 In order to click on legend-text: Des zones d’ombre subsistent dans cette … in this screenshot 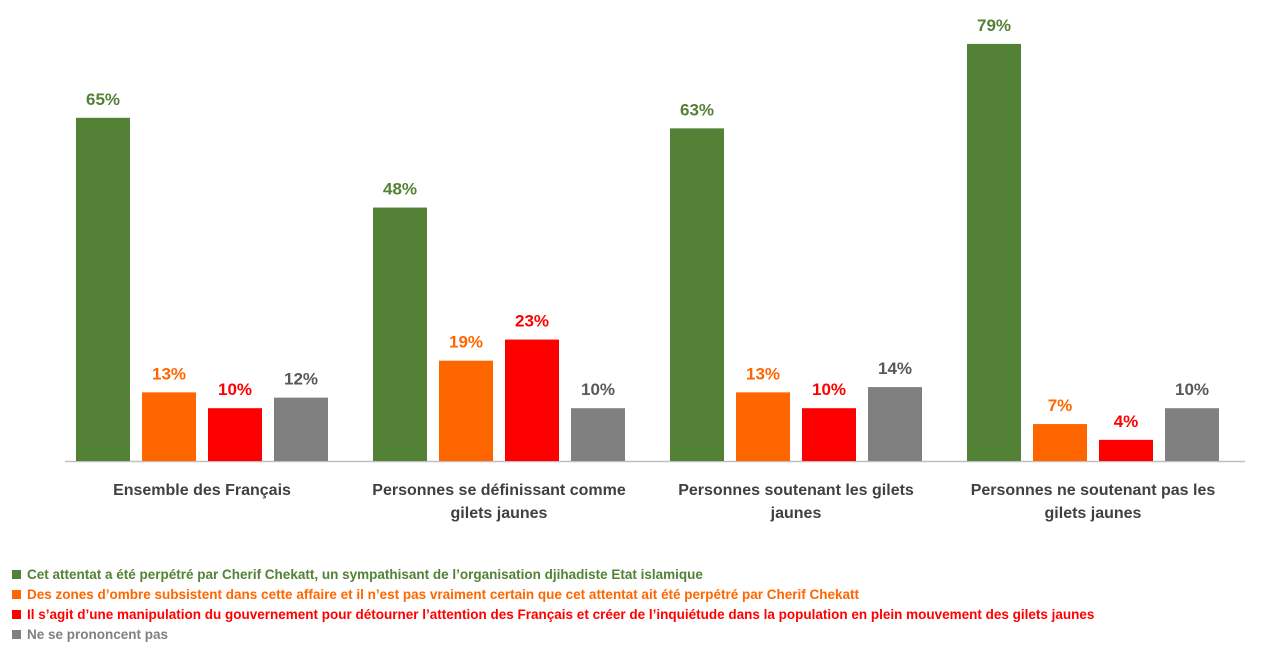, I will do `click(443, 594)`.